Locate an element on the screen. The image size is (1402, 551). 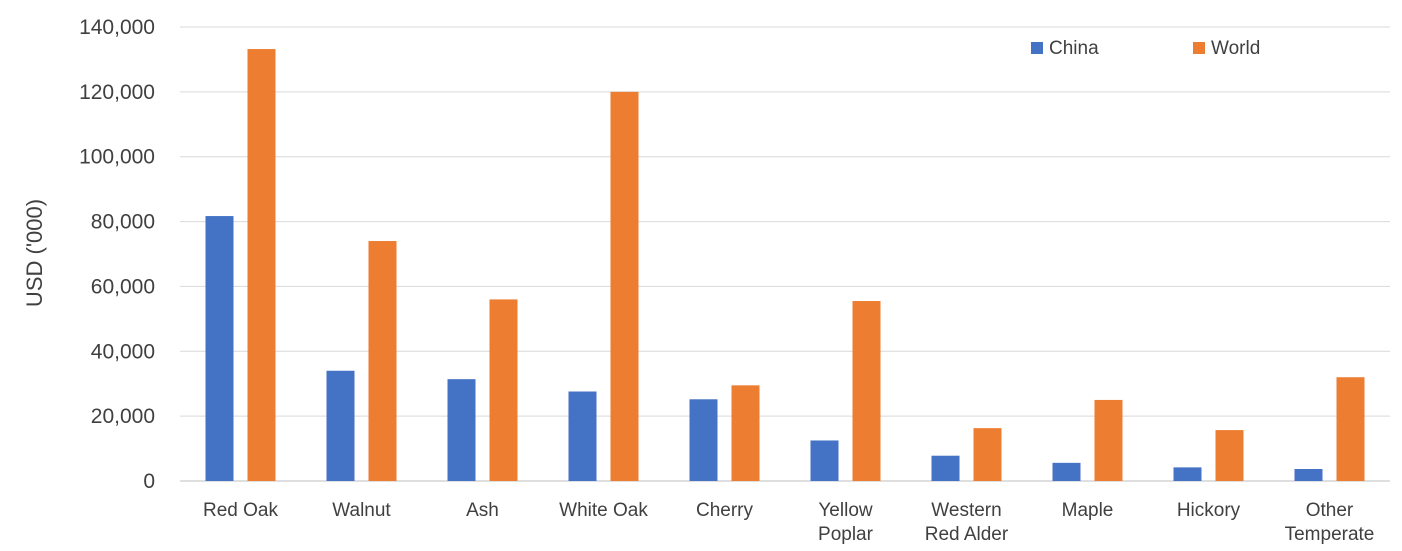
legend: China World is located at coordinates (1145, 48).